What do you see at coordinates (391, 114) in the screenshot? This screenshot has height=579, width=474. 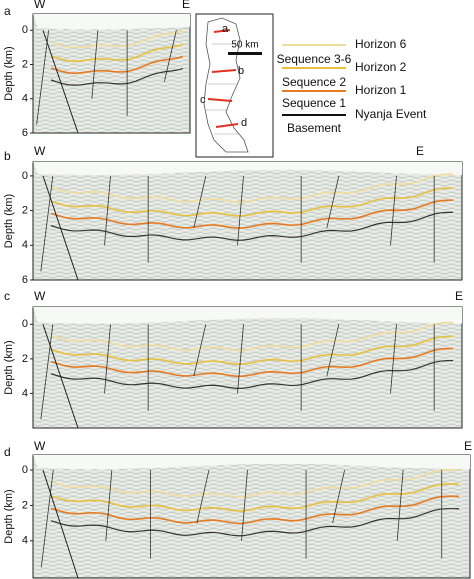 I see `legend-label: Nyanja Event` at bounding box center [391, 114].